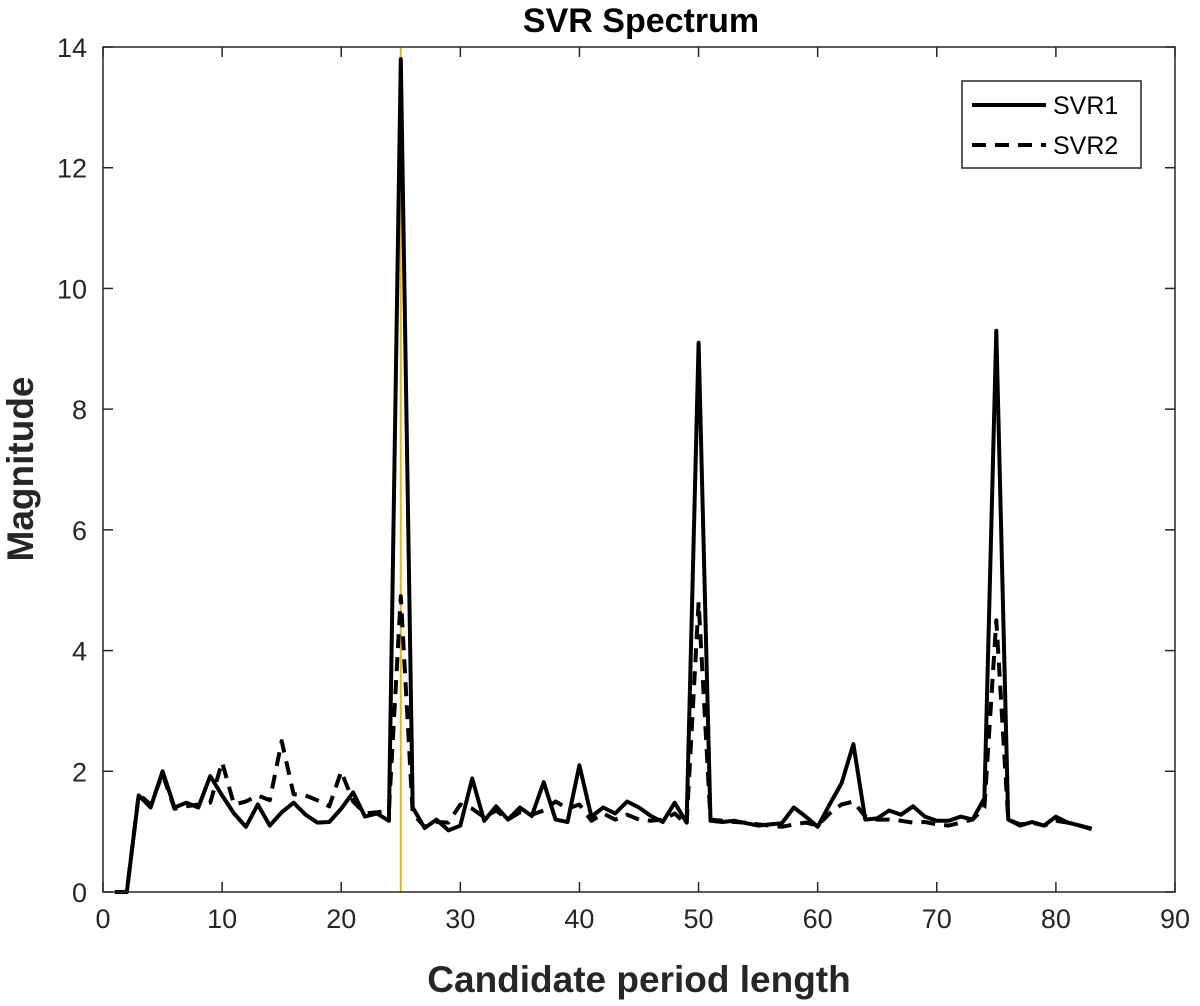 This screenshot has width=1200, height=1006. What do you see at coordinates (72, 289) in the screenshot?
I see `y-tick-label: 10` at bounding box center [72, 289].